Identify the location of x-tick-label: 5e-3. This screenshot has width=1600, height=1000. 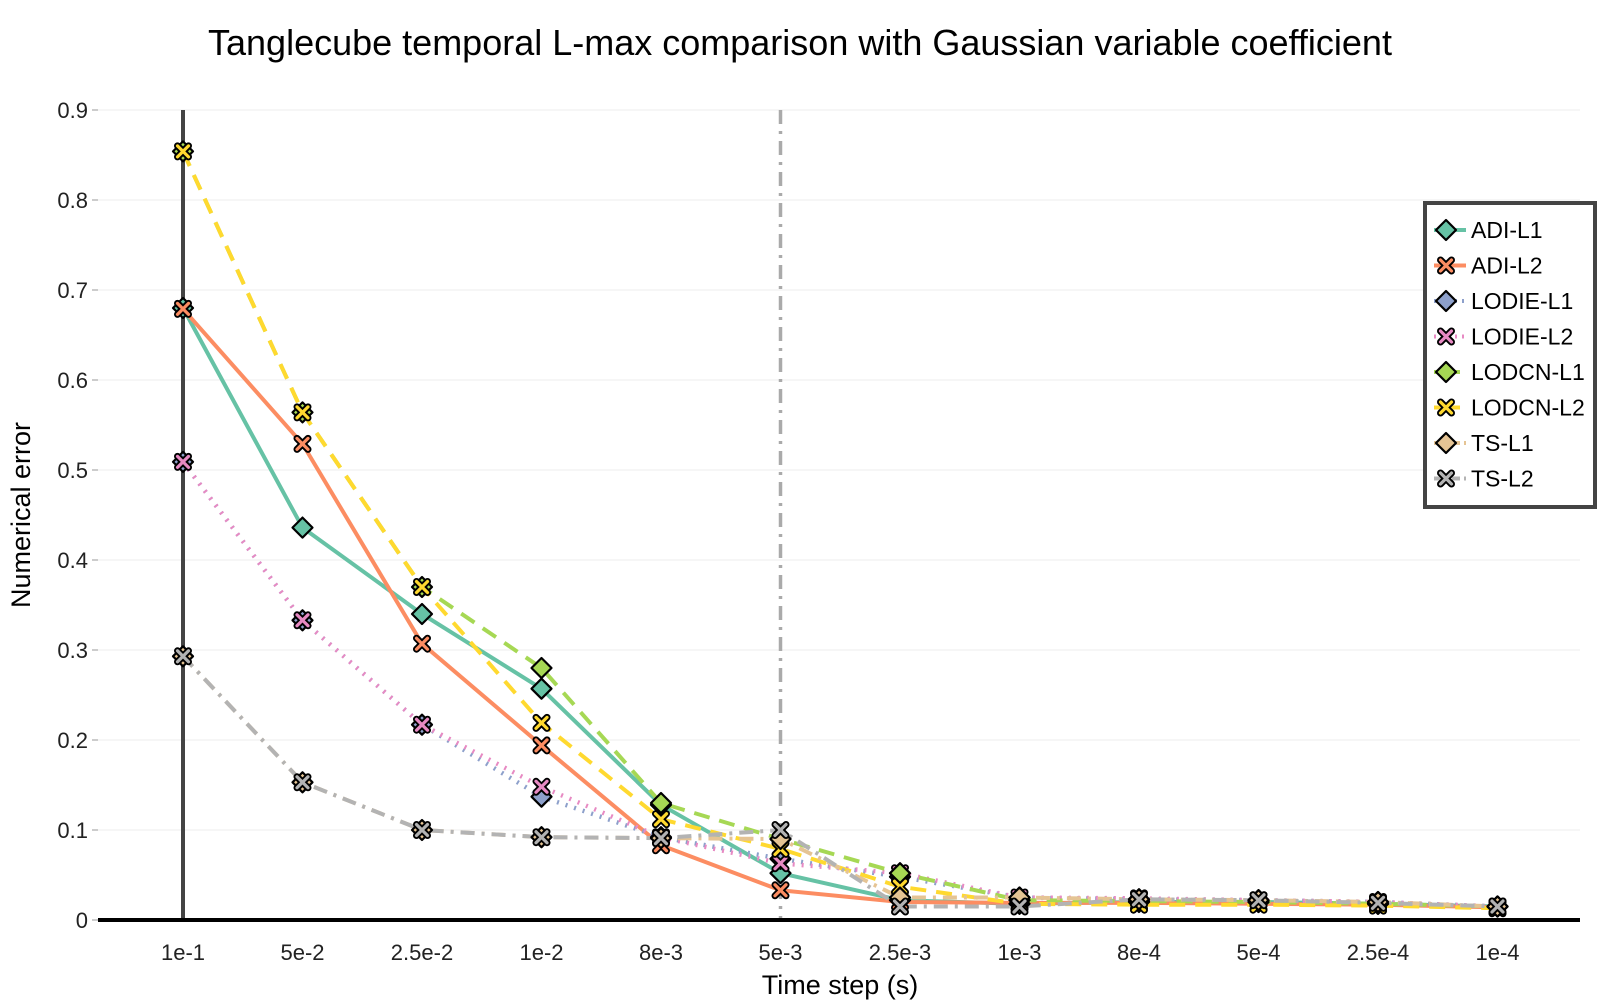
(780, 952).